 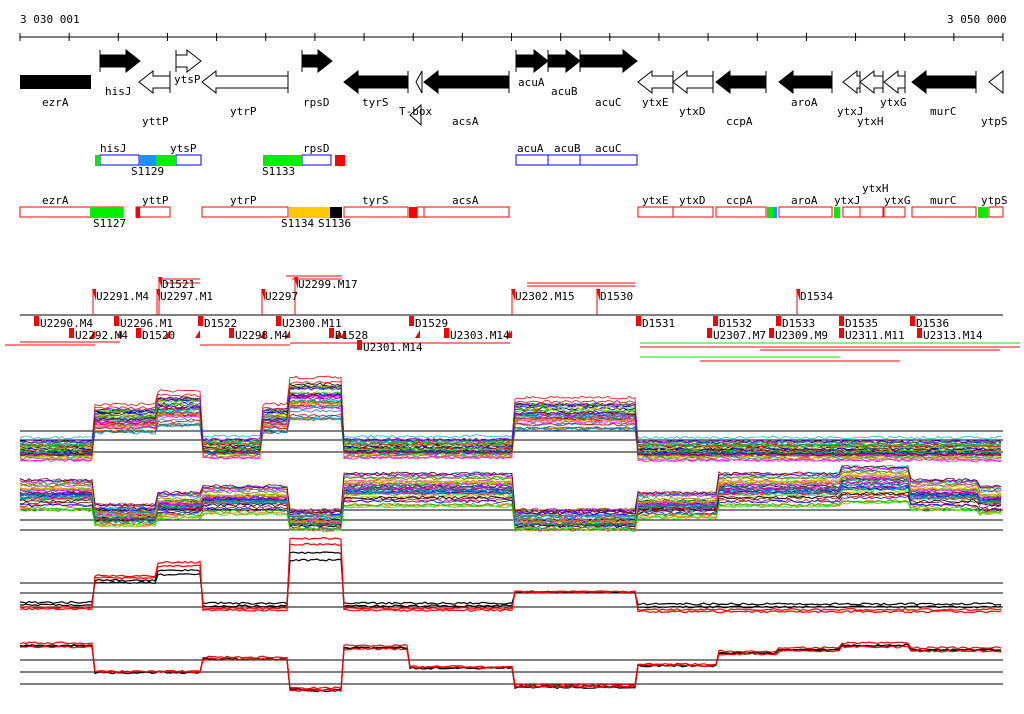 What do you see at coordinates (739, 335) in the screenshot?
I see `breakpoint-label: U2307.M7` at bounding box center [739, 335].